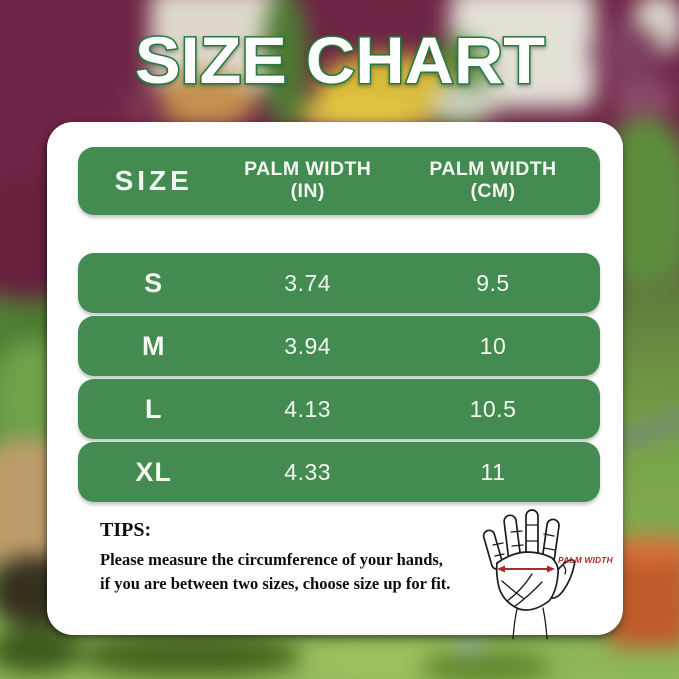 The height and width of the screenshot is (679, 679). I want to click on purple-left-flower, so click(144, 106).